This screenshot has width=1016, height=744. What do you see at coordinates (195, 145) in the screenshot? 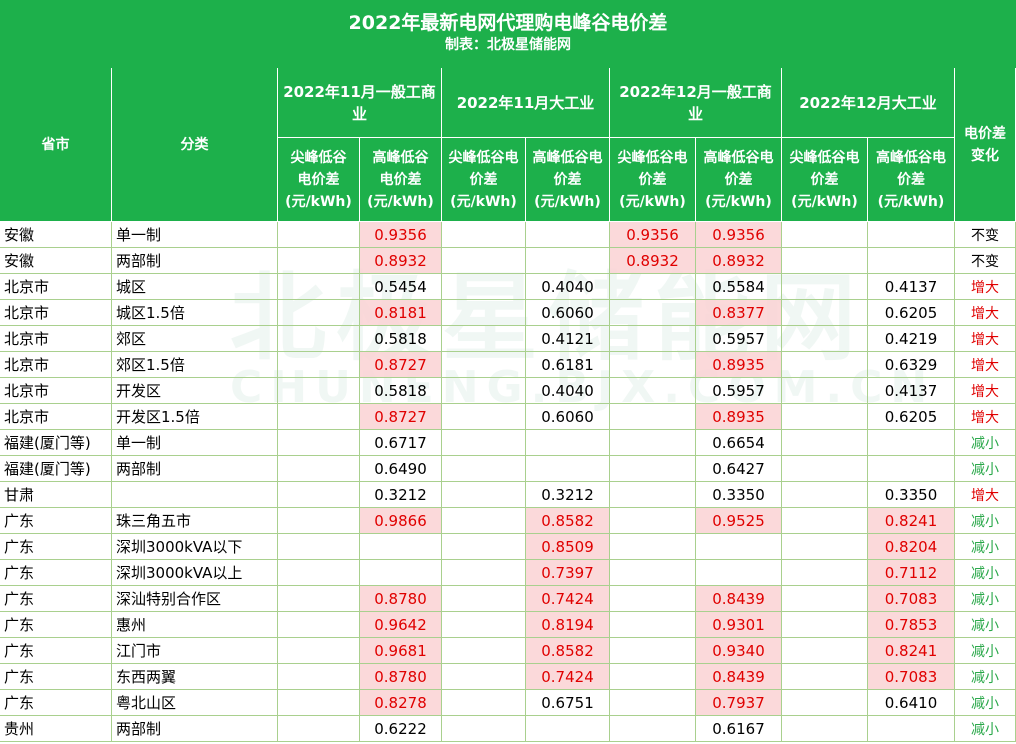
I see `header-category: 分类` at bounding box center [195, 145].